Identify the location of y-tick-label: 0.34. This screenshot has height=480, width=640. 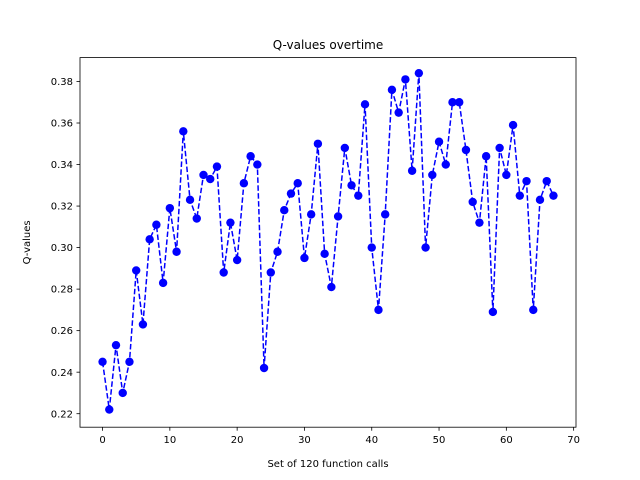
(62, 165).